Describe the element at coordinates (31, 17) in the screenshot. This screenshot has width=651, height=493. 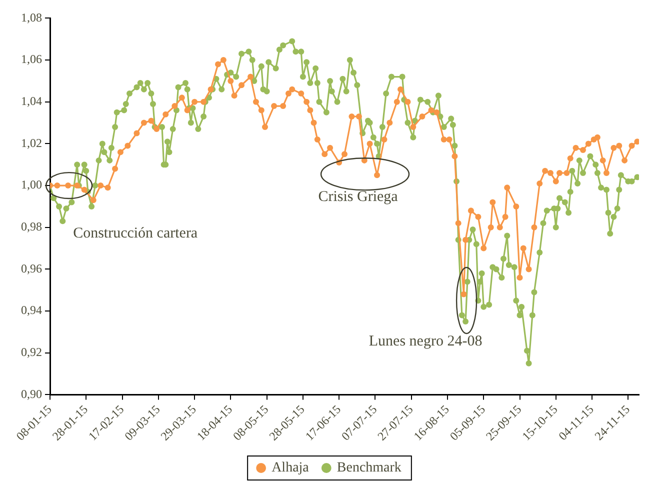
I see `y-tick-label: 1,08` at that location.